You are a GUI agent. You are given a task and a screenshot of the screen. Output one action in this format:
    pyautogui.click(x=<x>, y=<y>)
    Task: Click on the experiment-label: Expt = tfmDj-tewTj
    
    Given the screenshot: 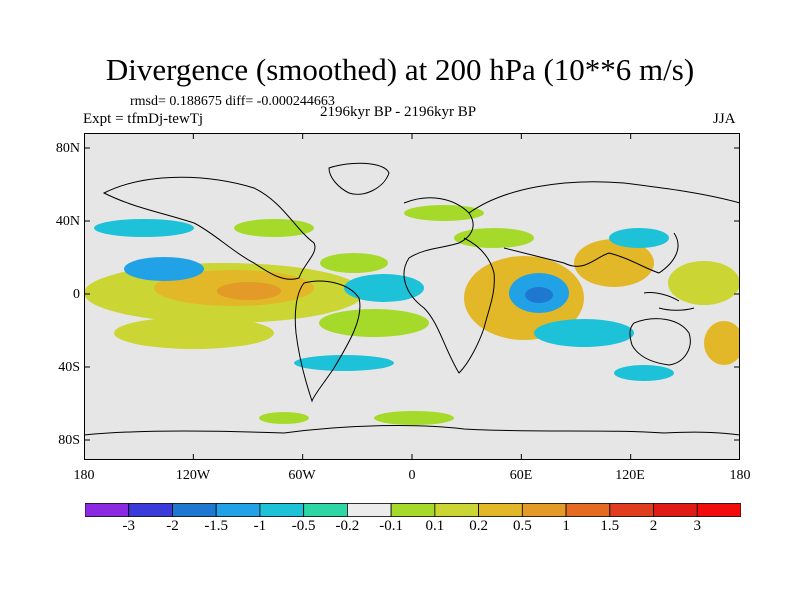 What is the action you would take?
    pyautogui.click(x=143, y=119)
    